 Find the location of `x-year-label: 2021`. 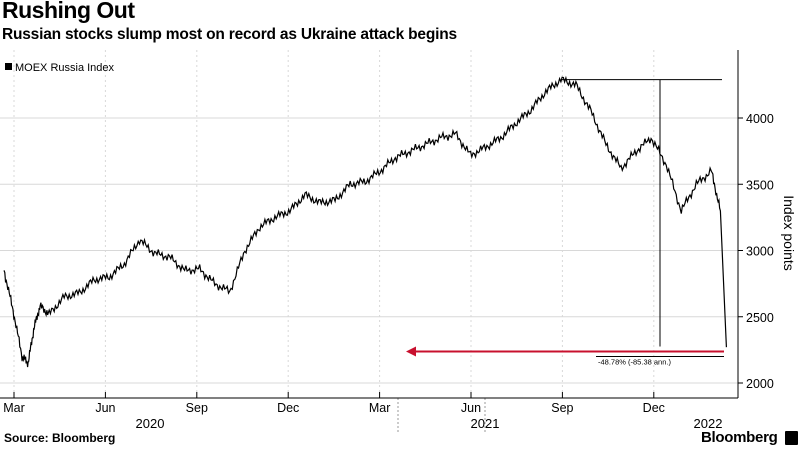

x-year-label: 2021 is located at coordinates (485, 423).